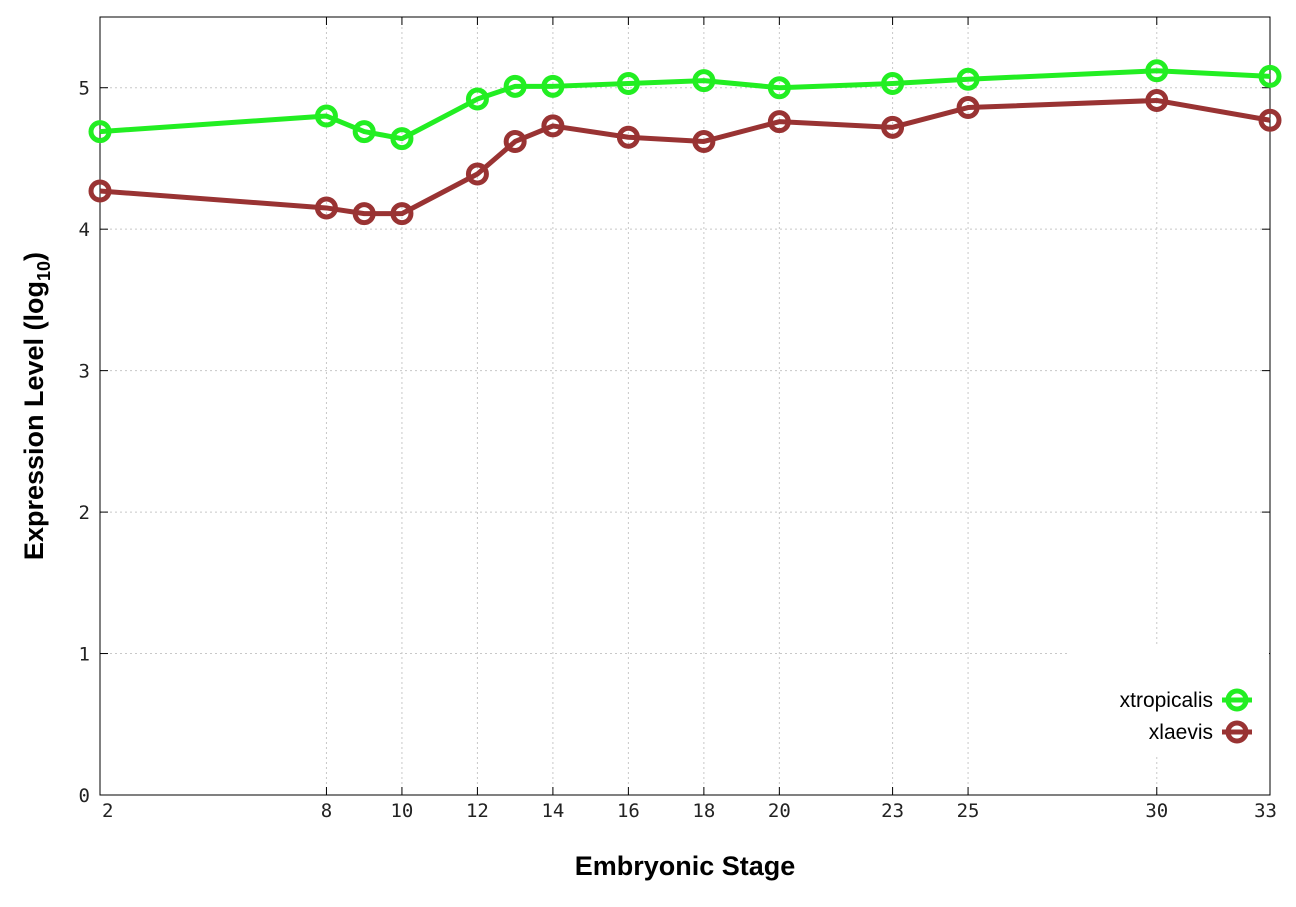 This screenshot has width=1296, height=907. Describe the element at coordinates (1265, 811) in the screenshot. I see `x-tick-label: 33` at that location.